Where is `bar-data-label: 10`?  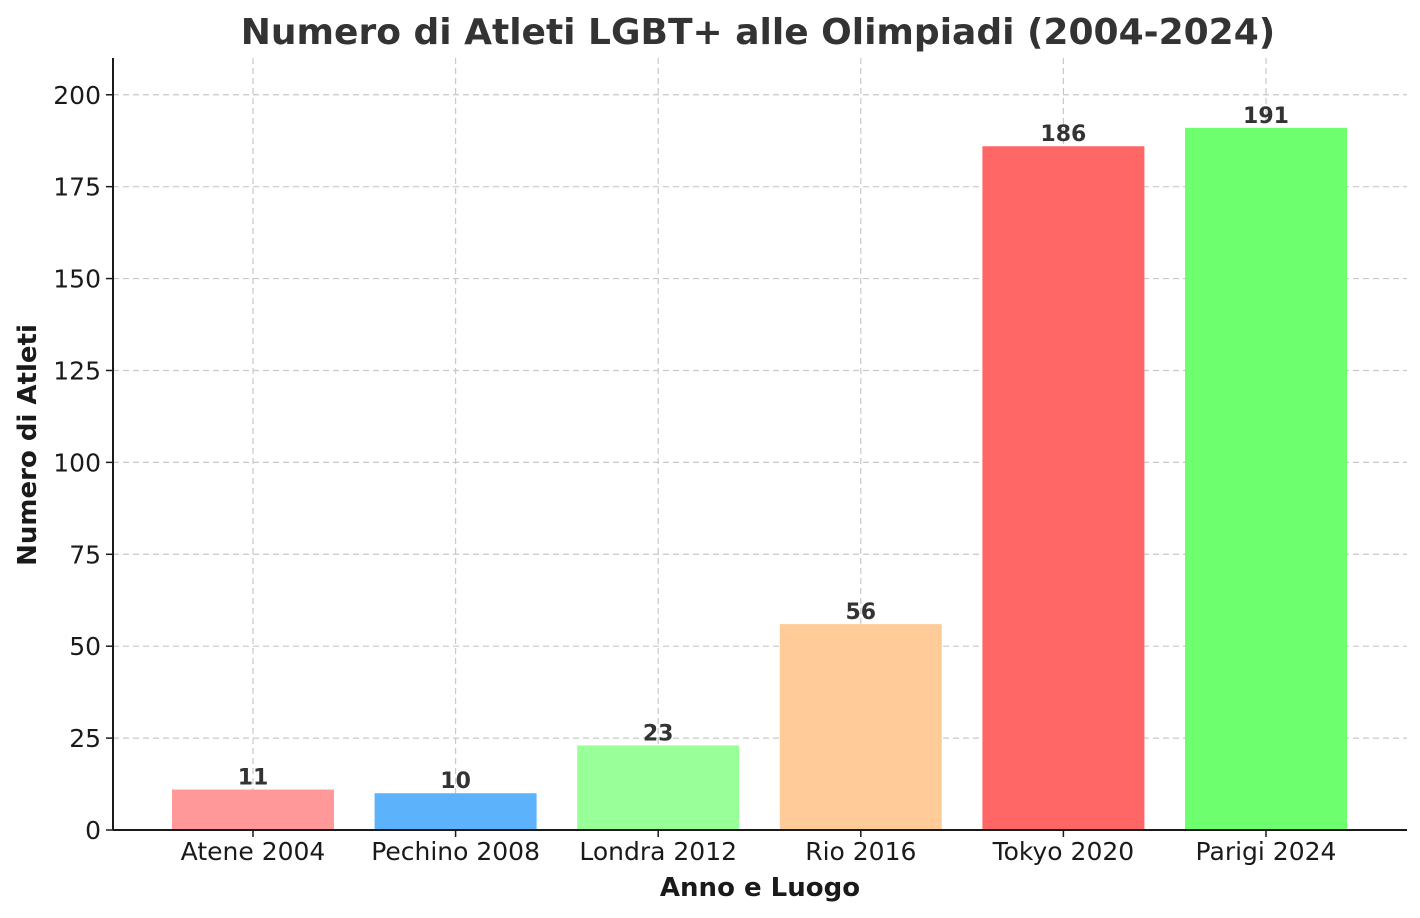
bar-data-label: 10 is located at coordinates (455, 781).